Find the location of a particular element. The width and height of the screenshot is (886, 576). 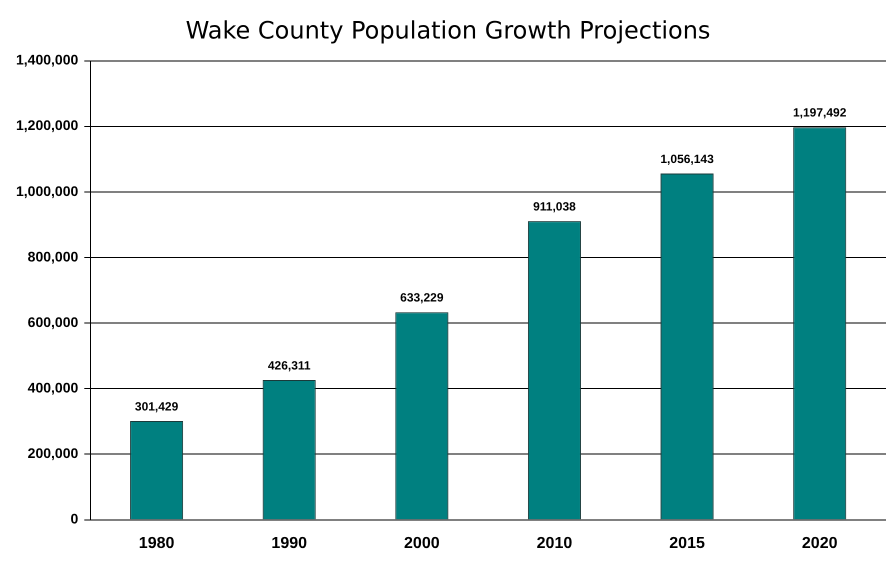

y-tick-label: 1,400,000 is located at coordinates (47, 60).